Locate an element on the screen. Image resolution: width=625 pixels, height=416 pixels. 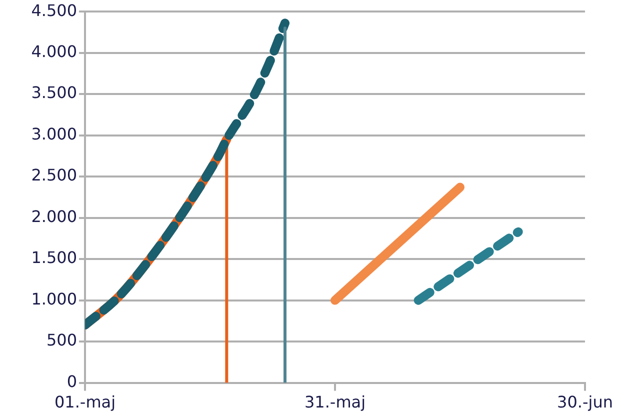
y-tick-label: 3.500 is located at coordinates (54, 92).